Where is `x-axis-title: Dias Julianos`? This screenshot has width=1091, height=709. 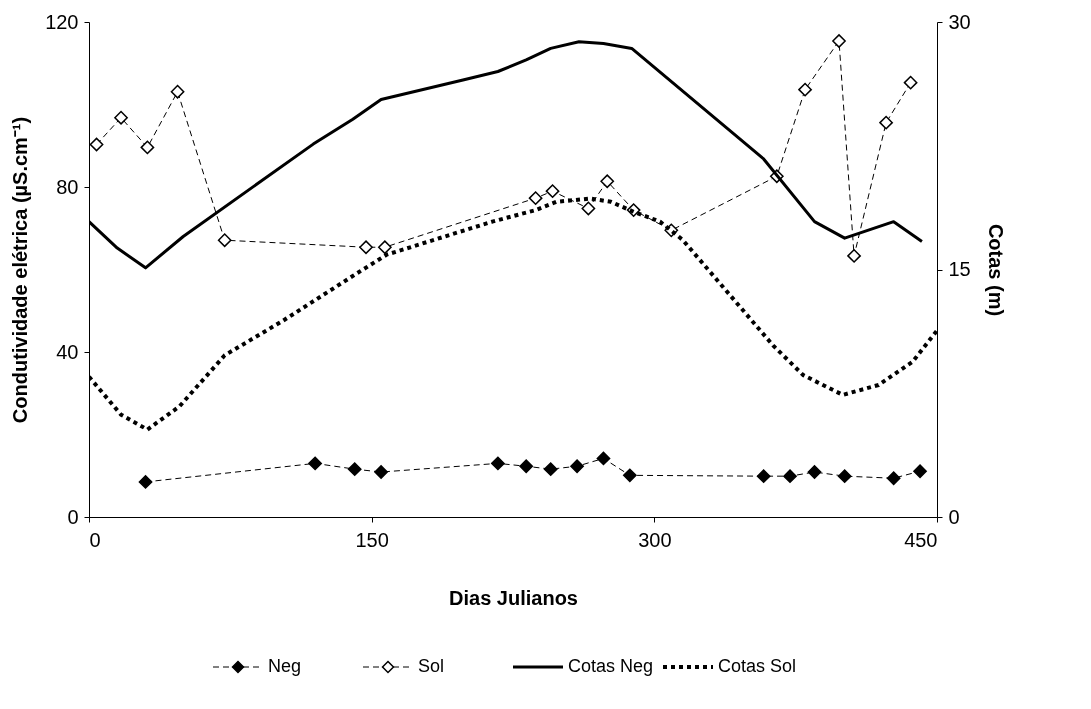
x-axis-title: Dias Julianos is located at coordinates (513, 597).